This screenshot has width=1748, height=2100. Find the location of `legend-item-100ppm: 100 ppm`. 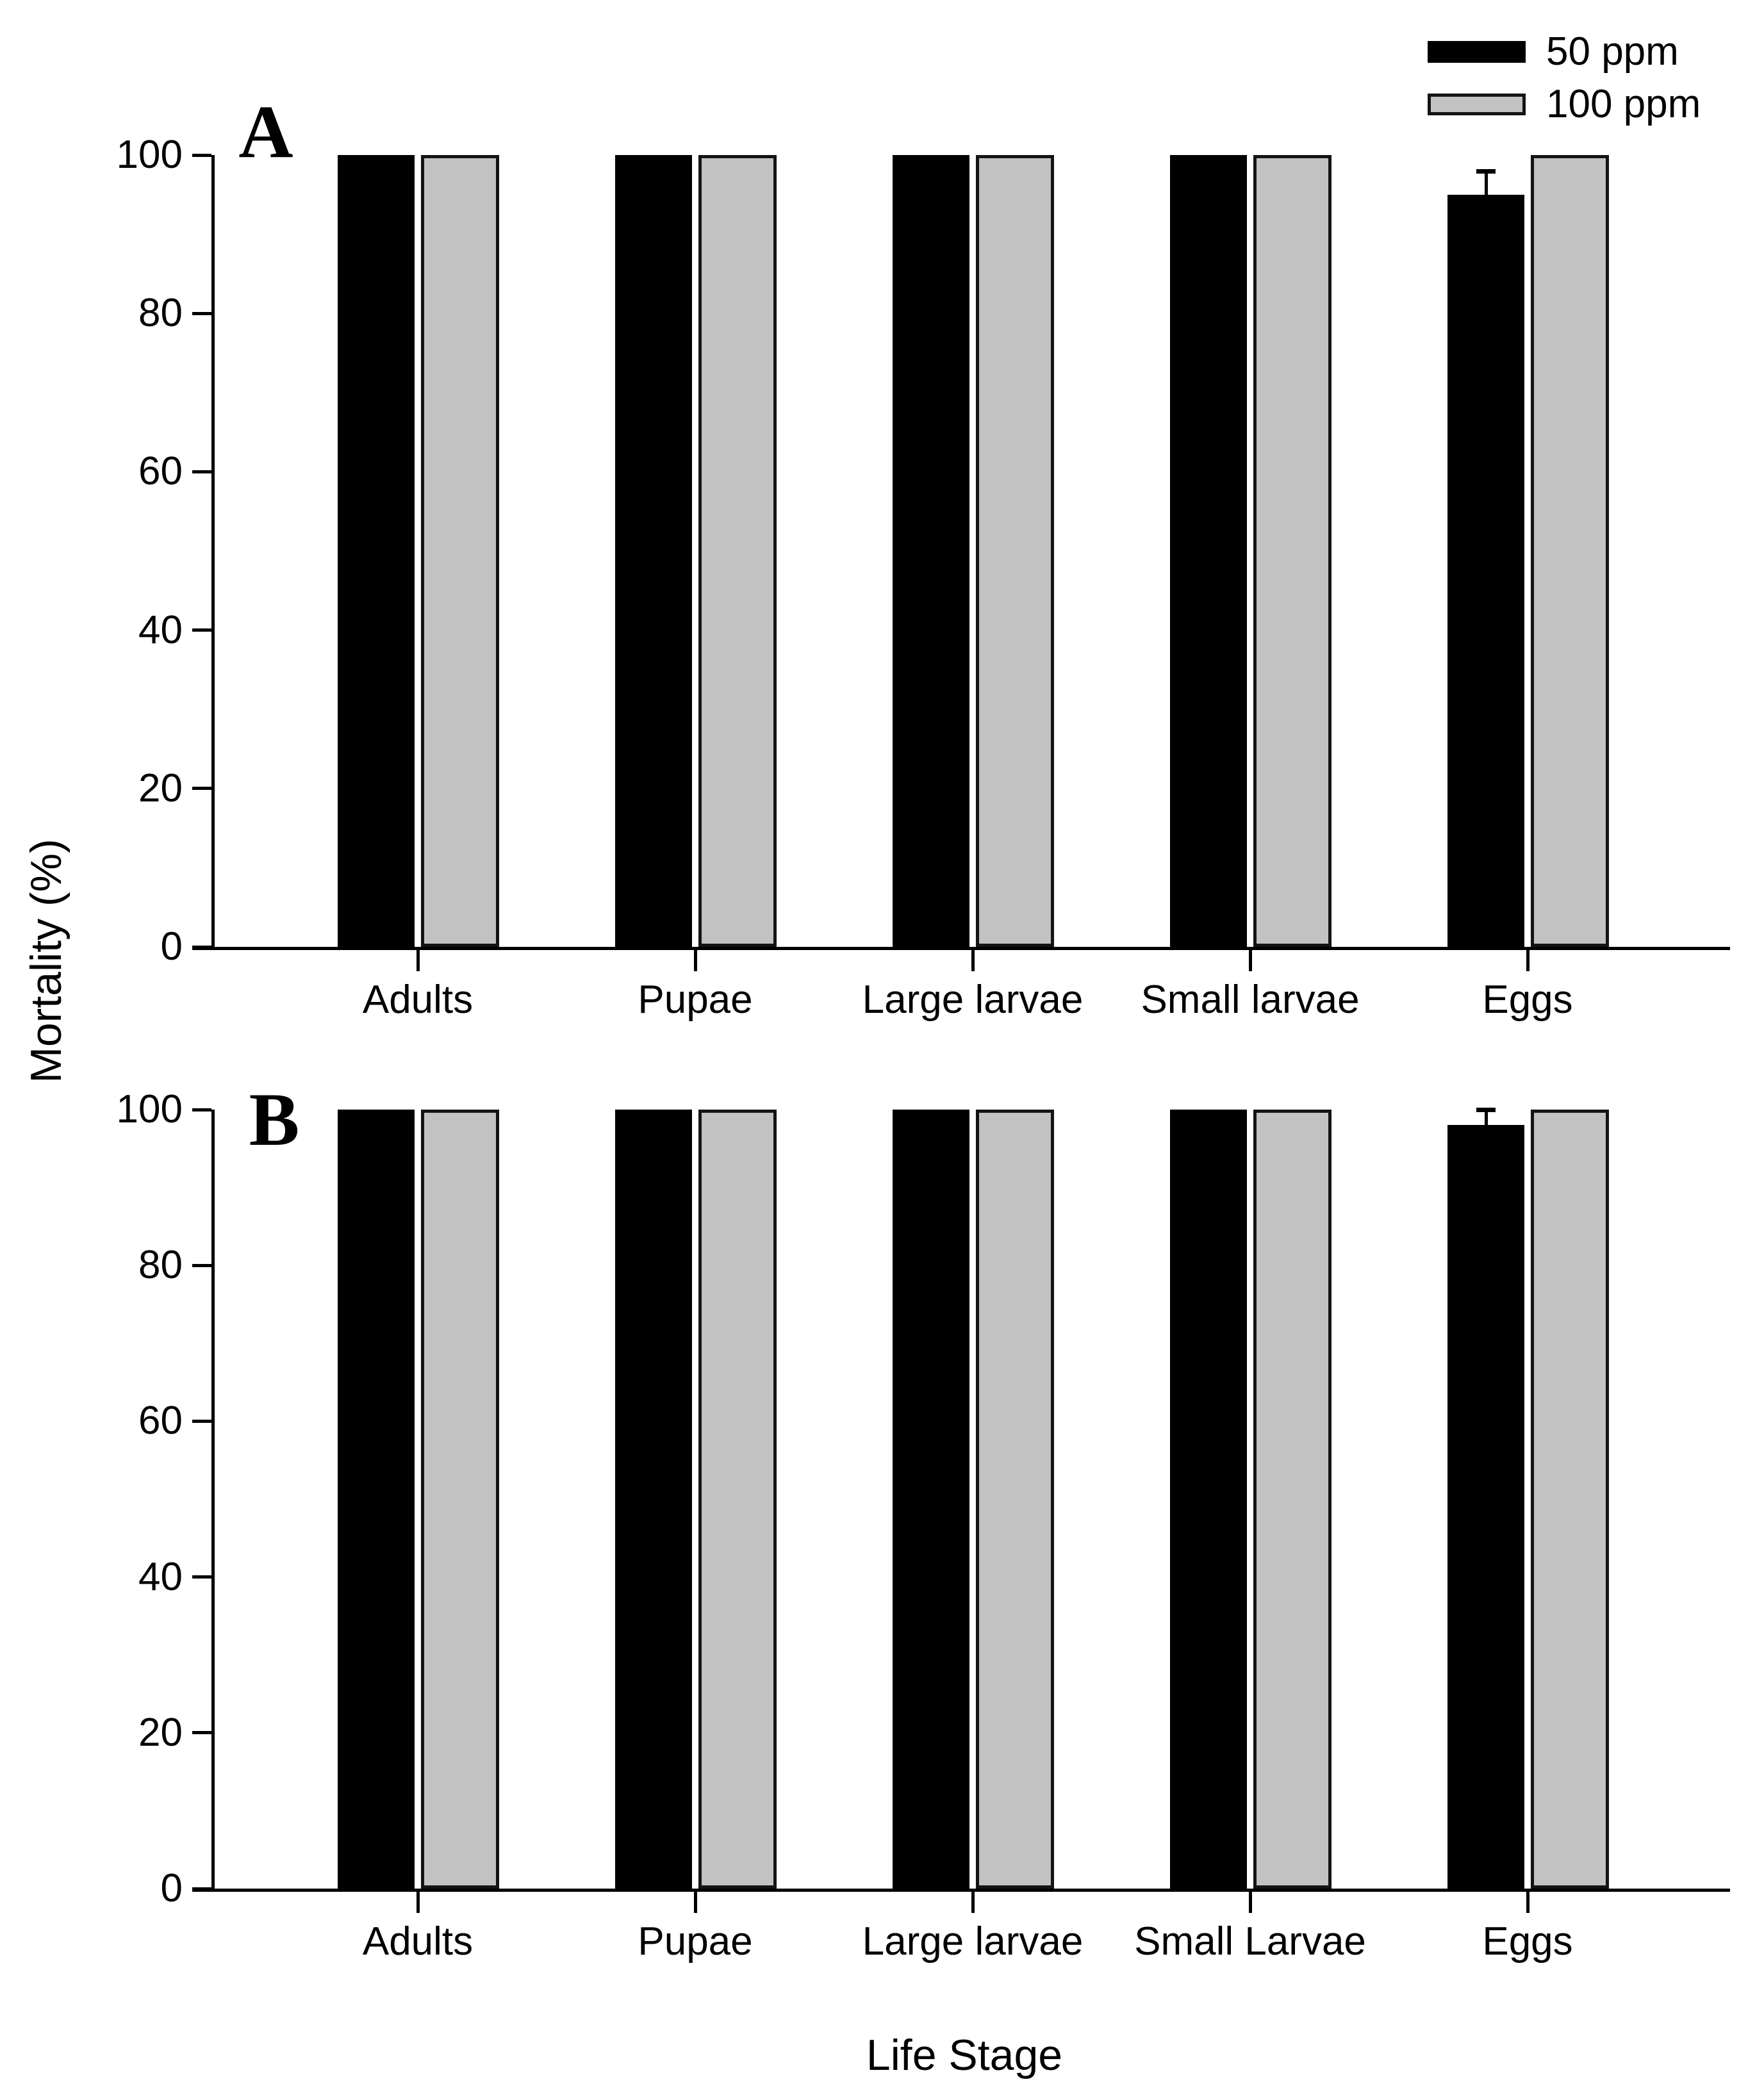

legend-item-100ppm: 100 ppm is located at coordinates (1564, 104).